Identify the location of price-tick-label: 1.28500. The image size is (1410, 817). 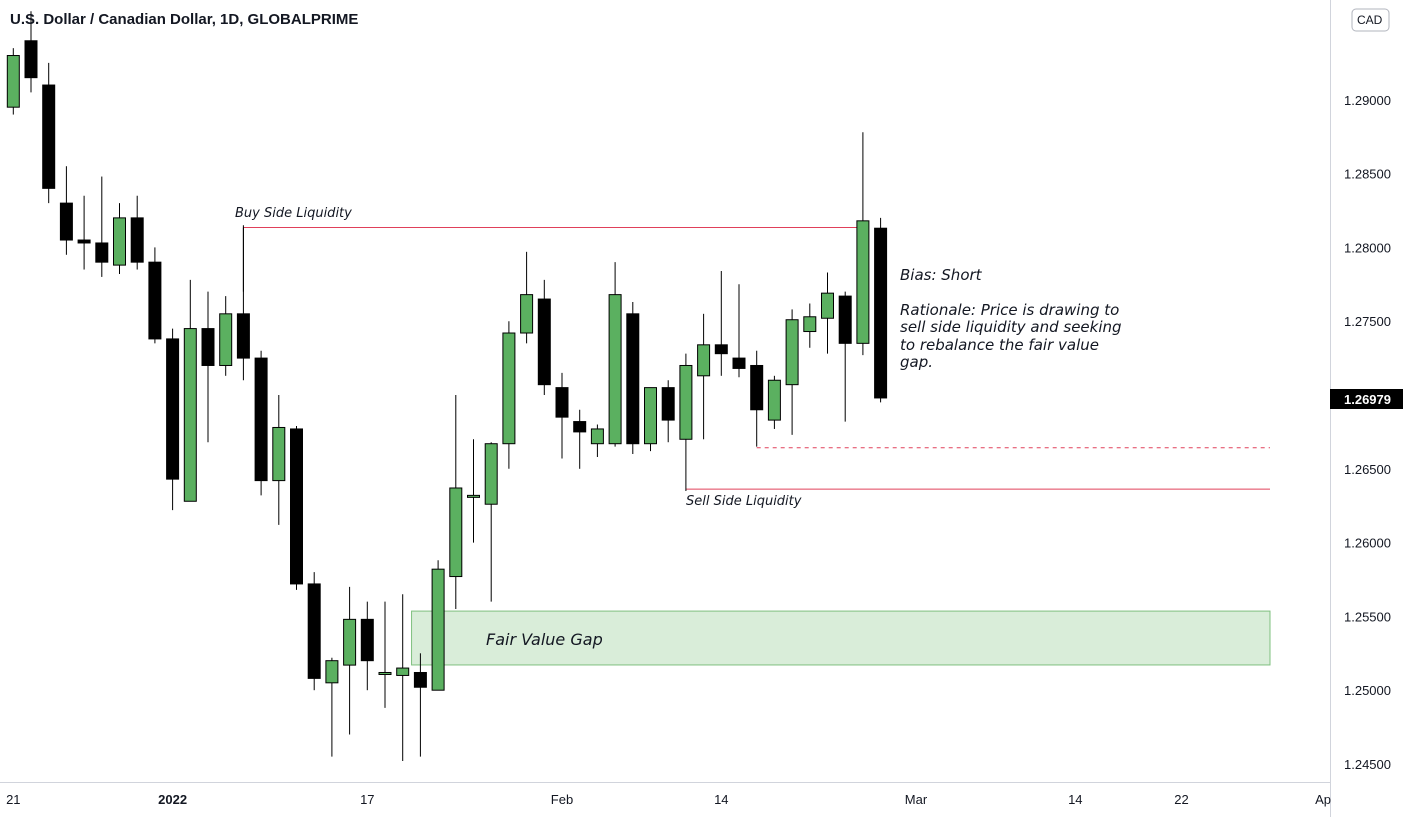
(1367, 174).